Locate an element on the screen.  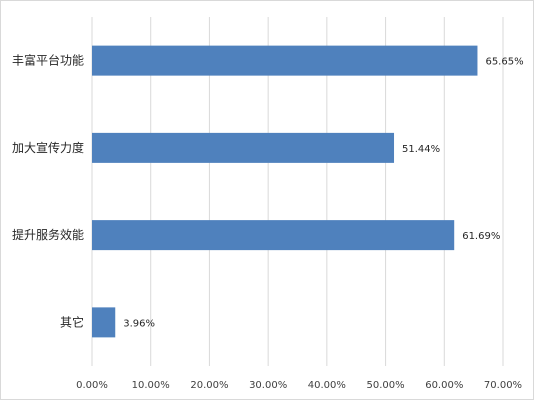
category-label: 提升服务效能 is located at coordinates (48, 234).